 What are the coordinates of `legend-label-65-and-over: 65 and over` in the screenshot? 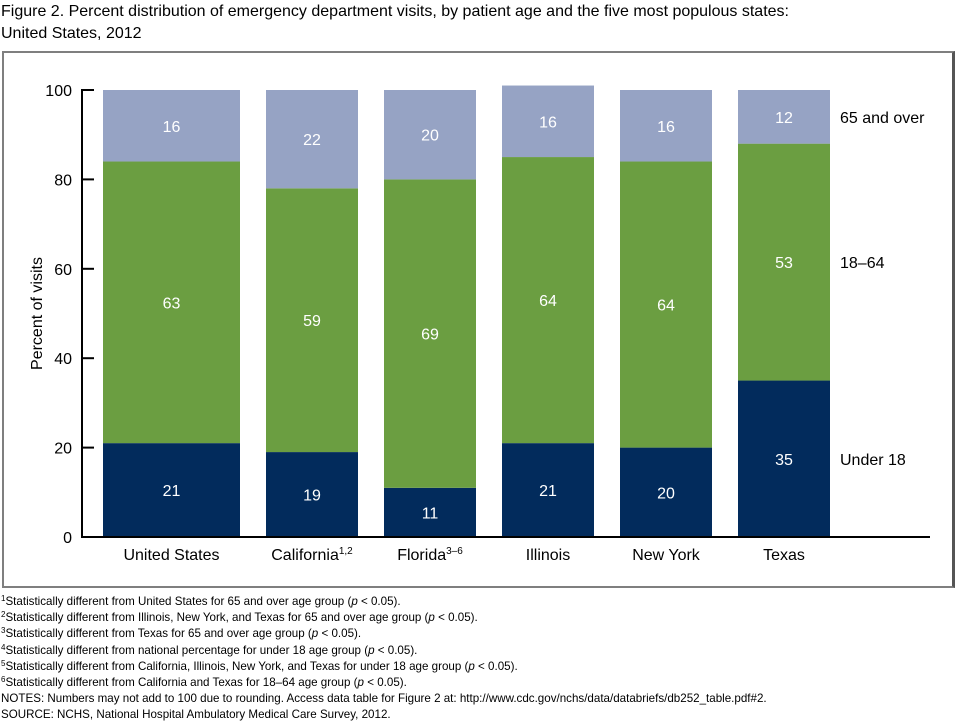 It's located at (882, 118).